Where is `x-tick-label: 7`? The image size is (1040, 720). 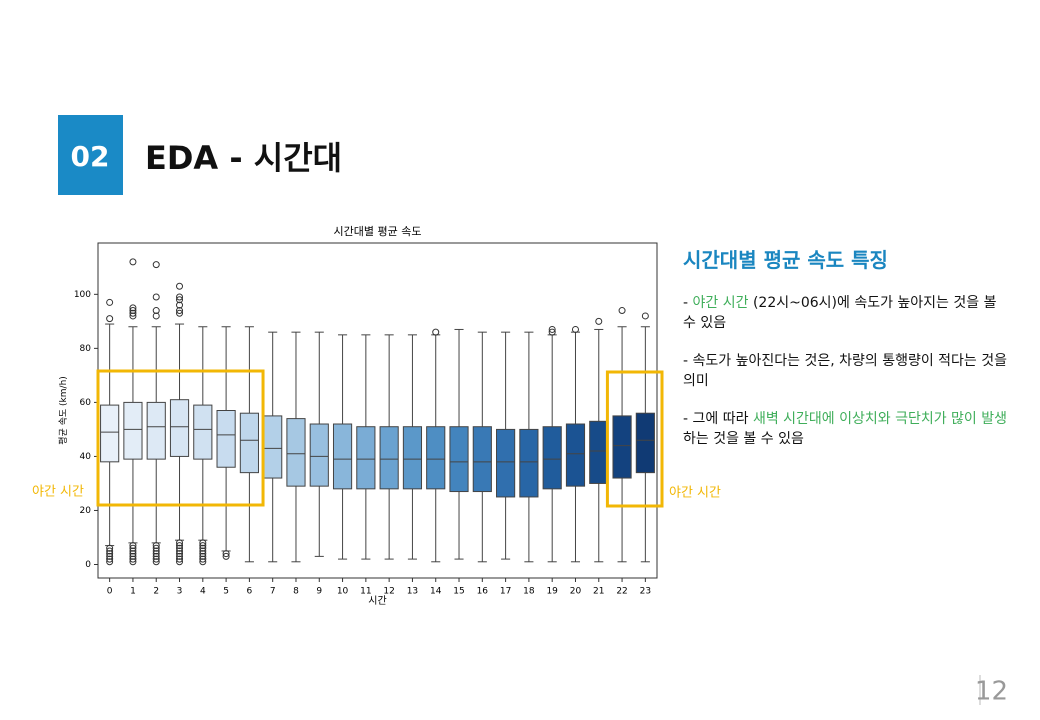
x-tick-label: 7 is located at coordinates (273, 592).